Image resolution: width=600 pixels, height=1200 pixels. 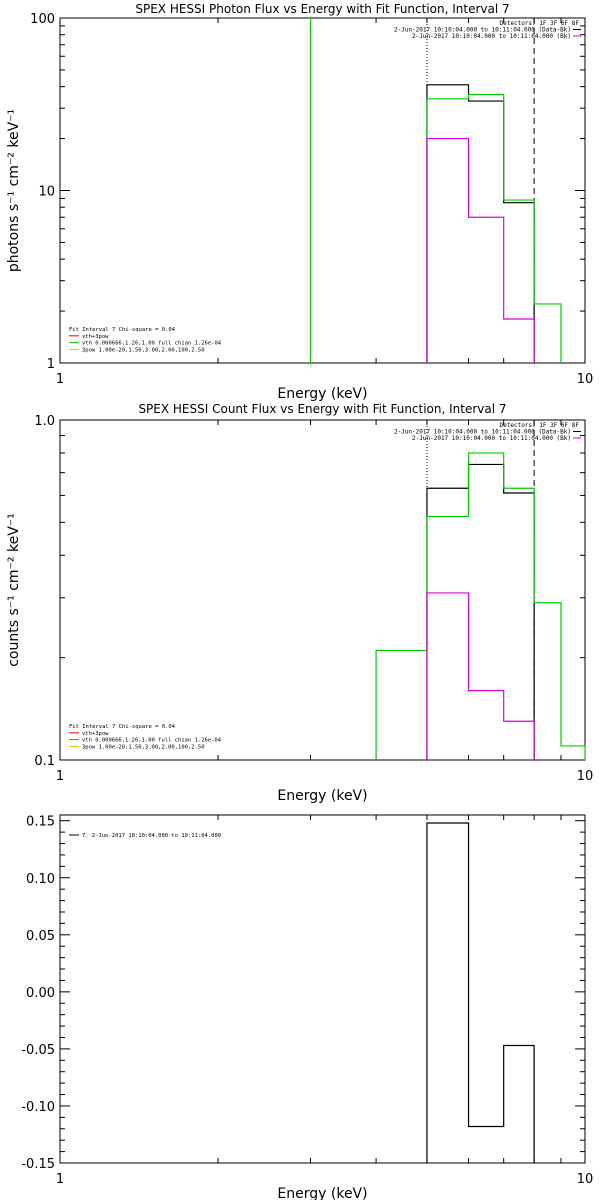 I want to click on y-tick-label: -0.15, so click(x=38, y=1164).